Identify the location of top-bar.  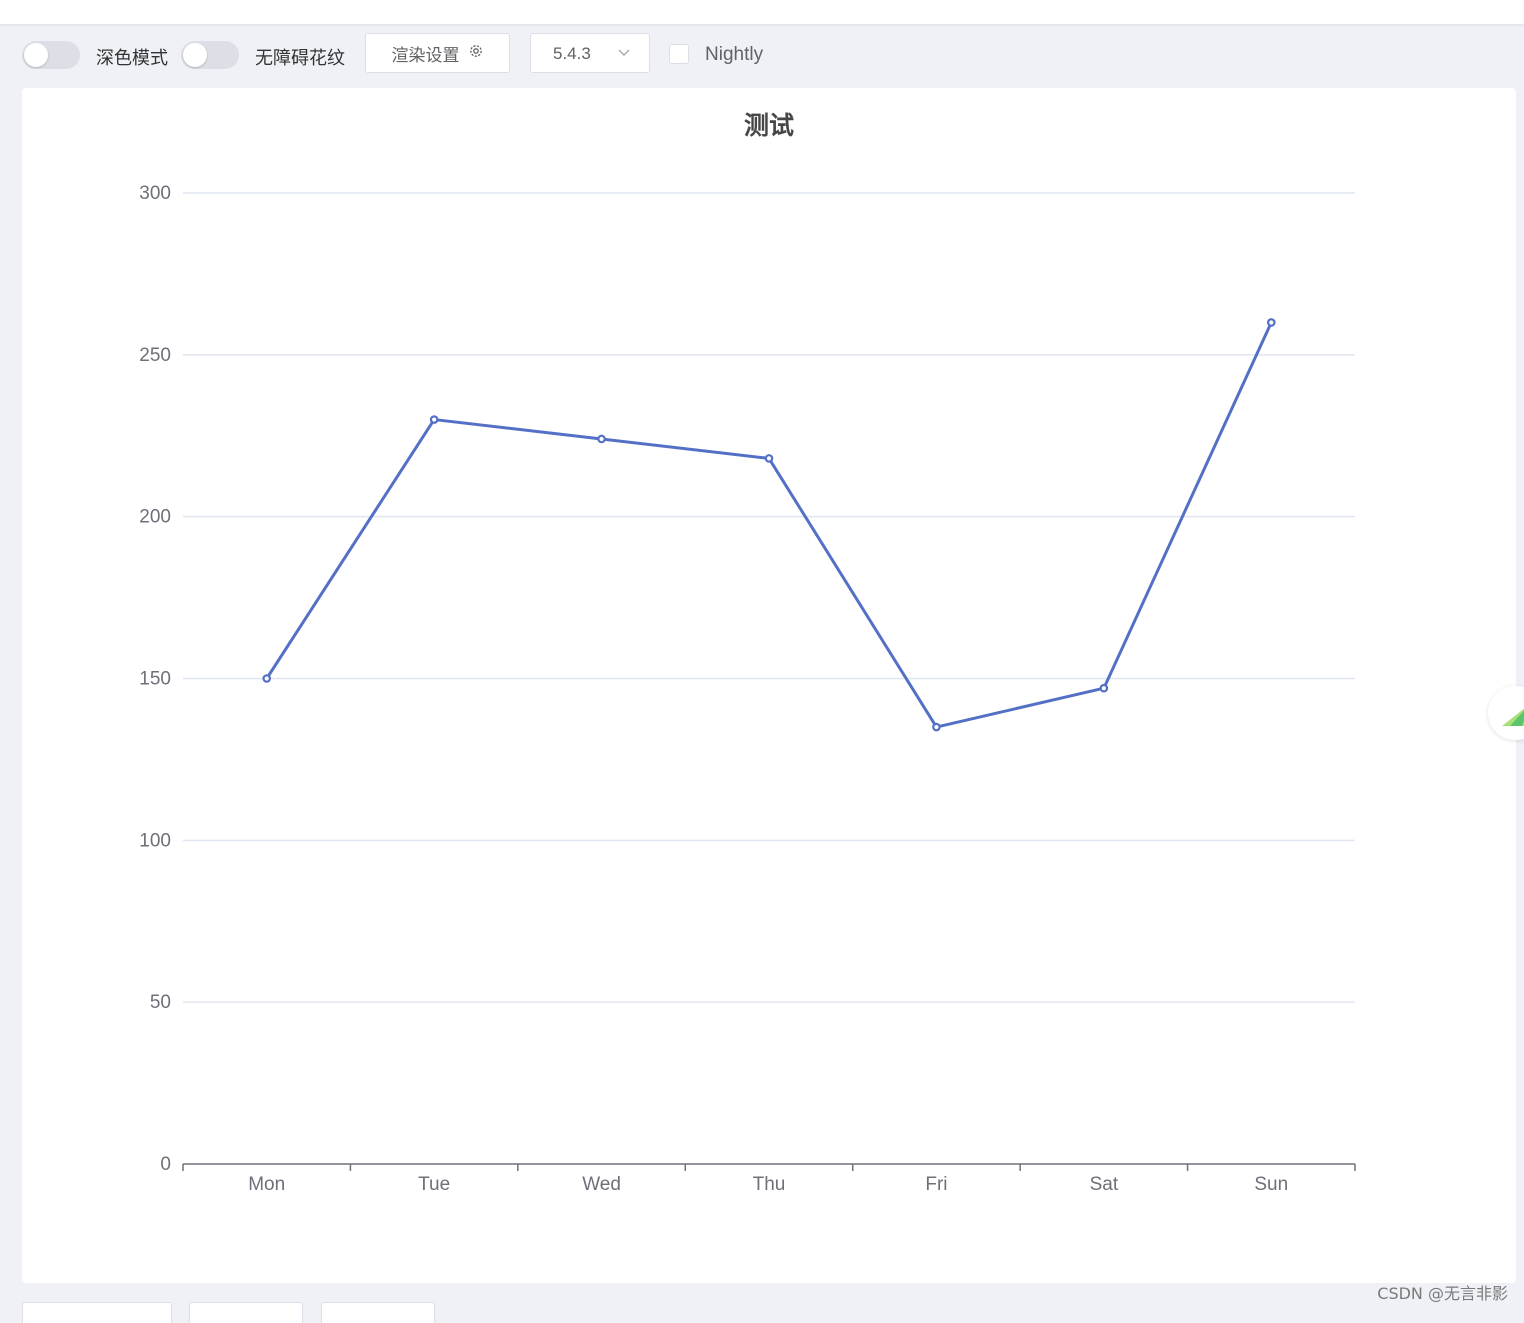
(762, 12).